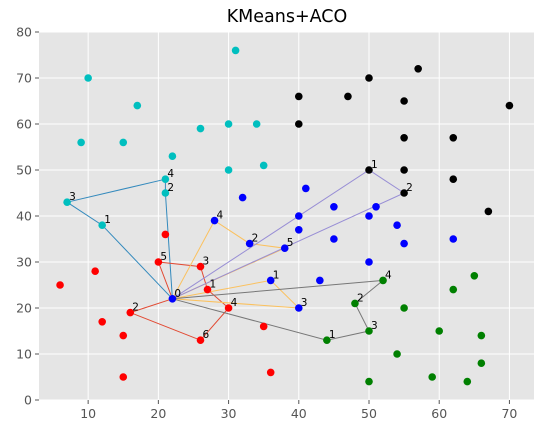 The width and height of the screenshot is (546, 427). Describe the element at coordinates (24, 308) in the screenshot. I see `y-tick-label: 20` at that location.